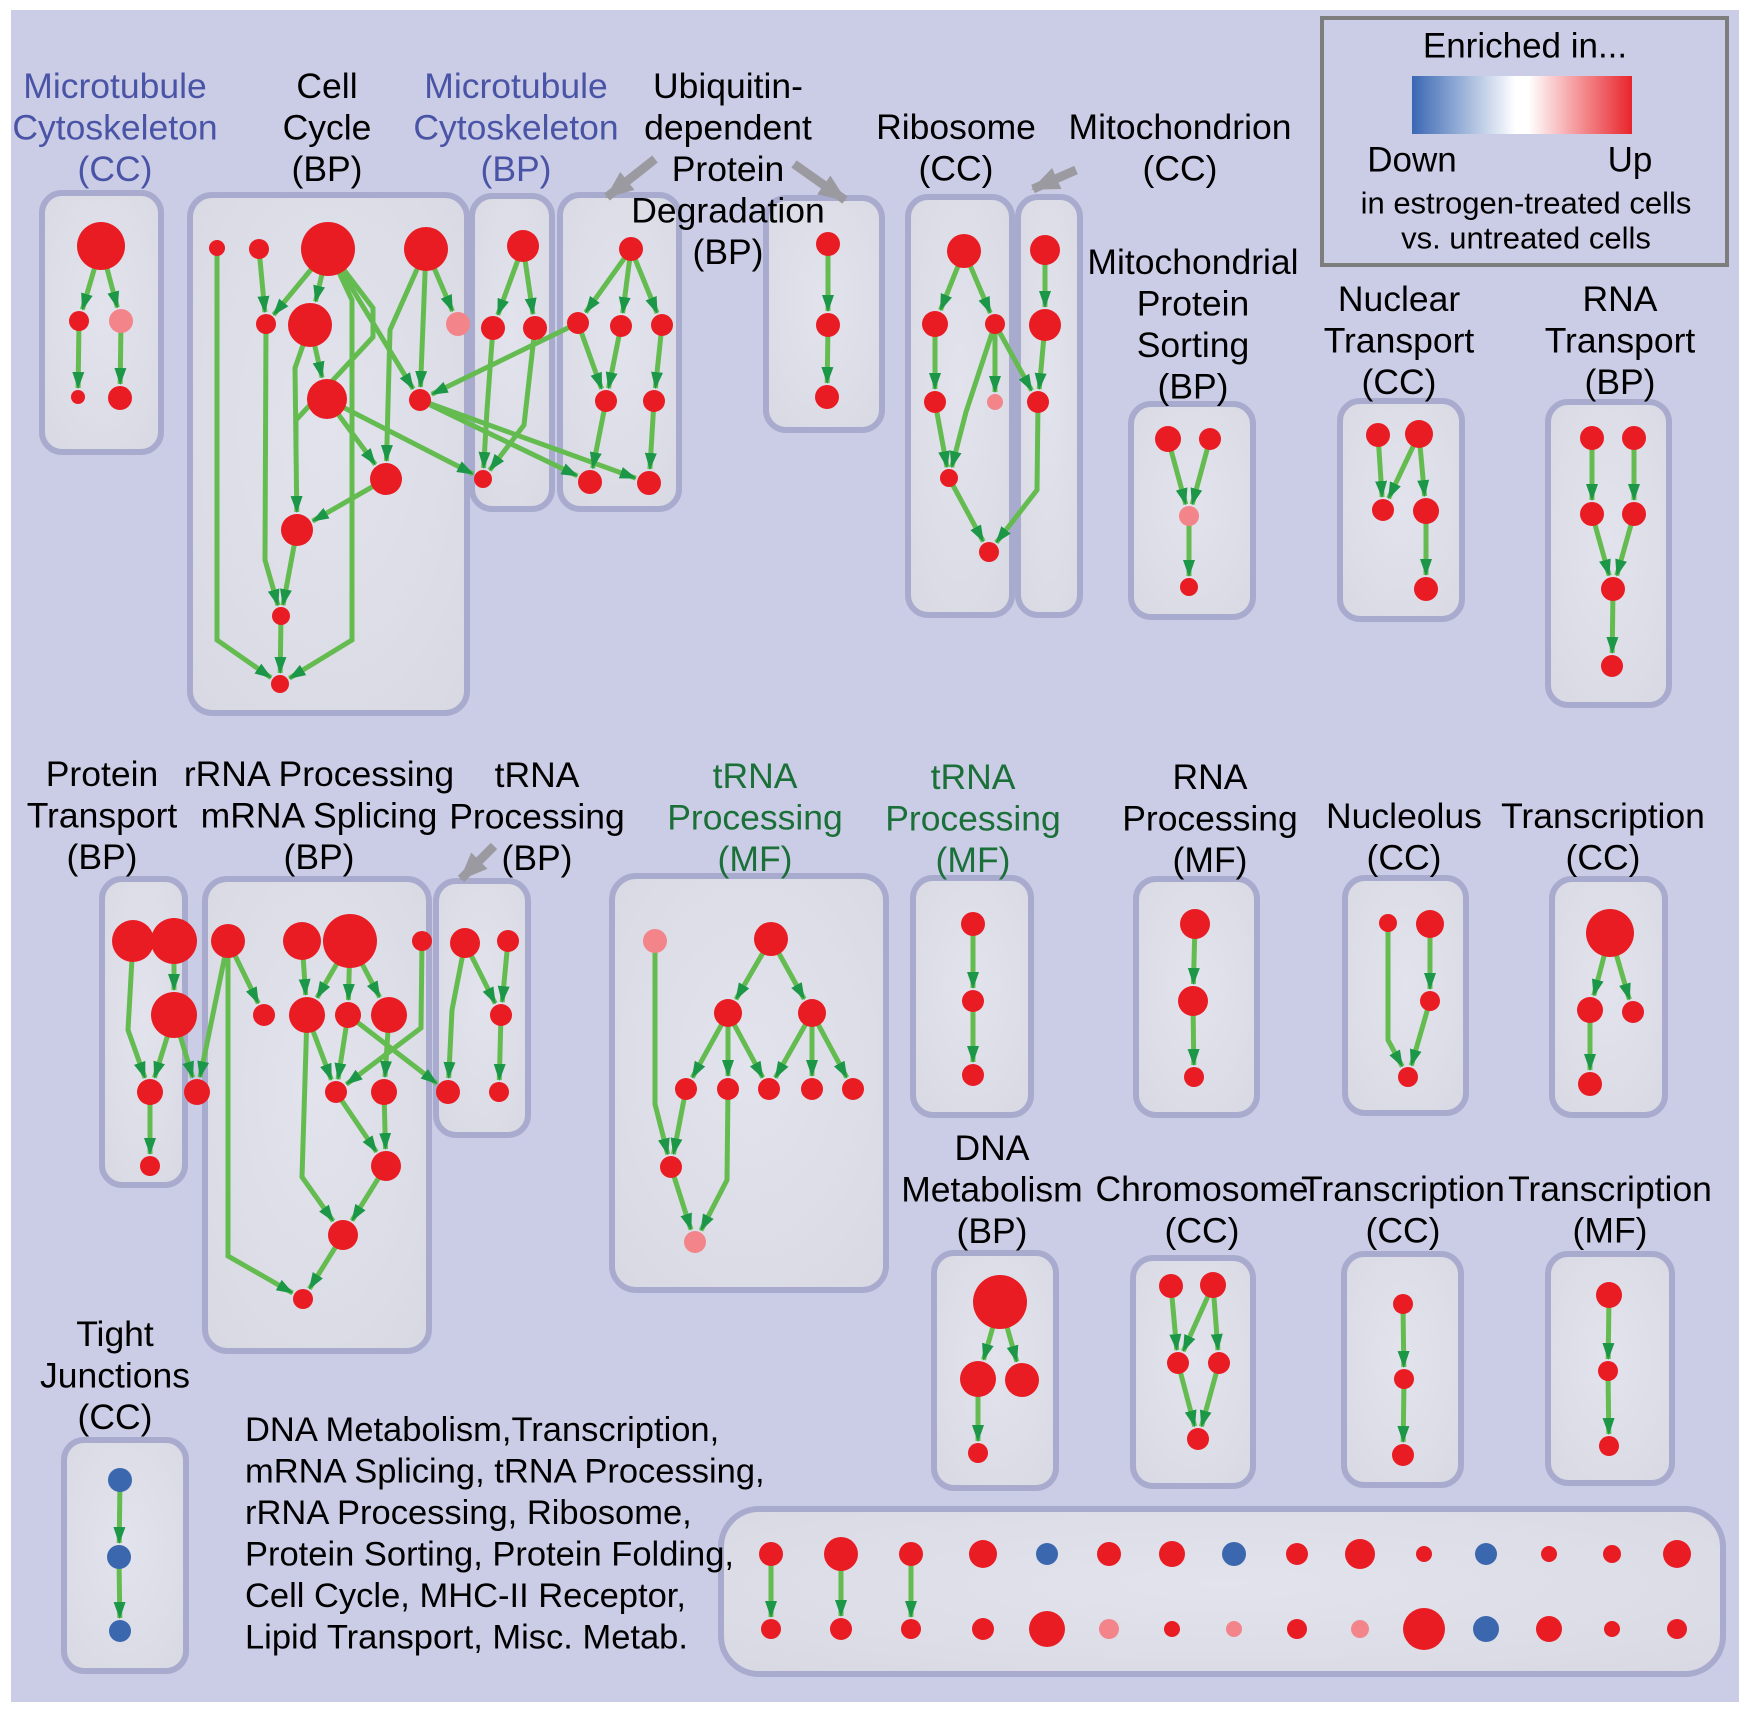 This screenshot has width=1750, height=1715. What do you see at coordinates (992, 1148) in the screenshot?
I see `svg-text: DNA` at bounding box center [992, 1148].